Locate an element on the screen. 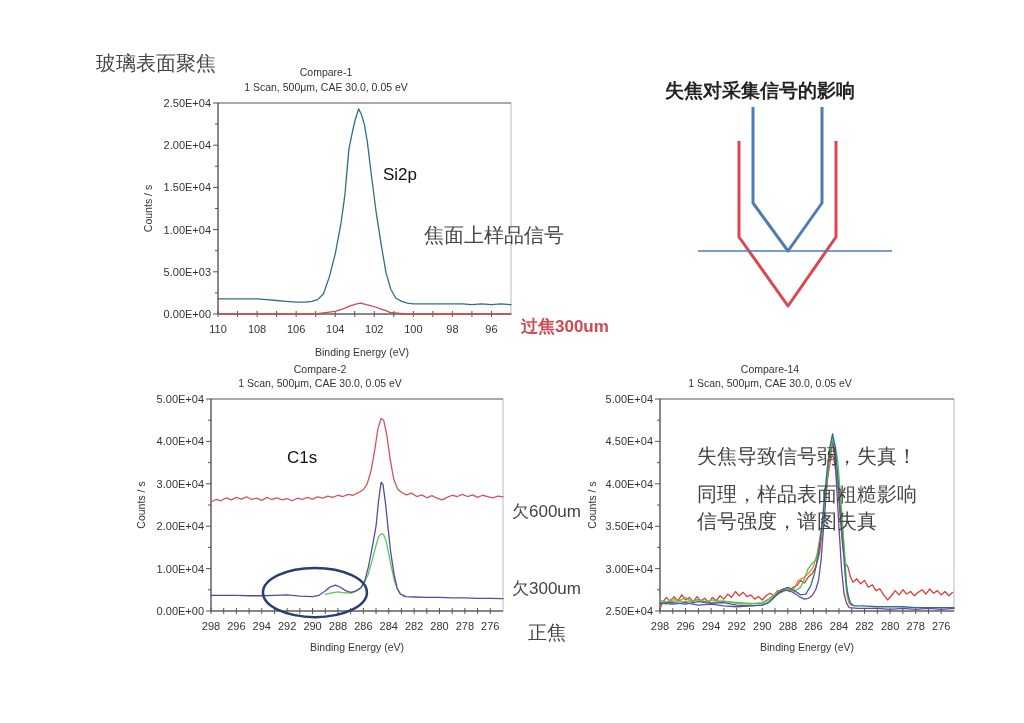 The height and width of the screenshot is (723, 1024). text: 玻璃表面聚焦 is located at coordinates (156, 63).